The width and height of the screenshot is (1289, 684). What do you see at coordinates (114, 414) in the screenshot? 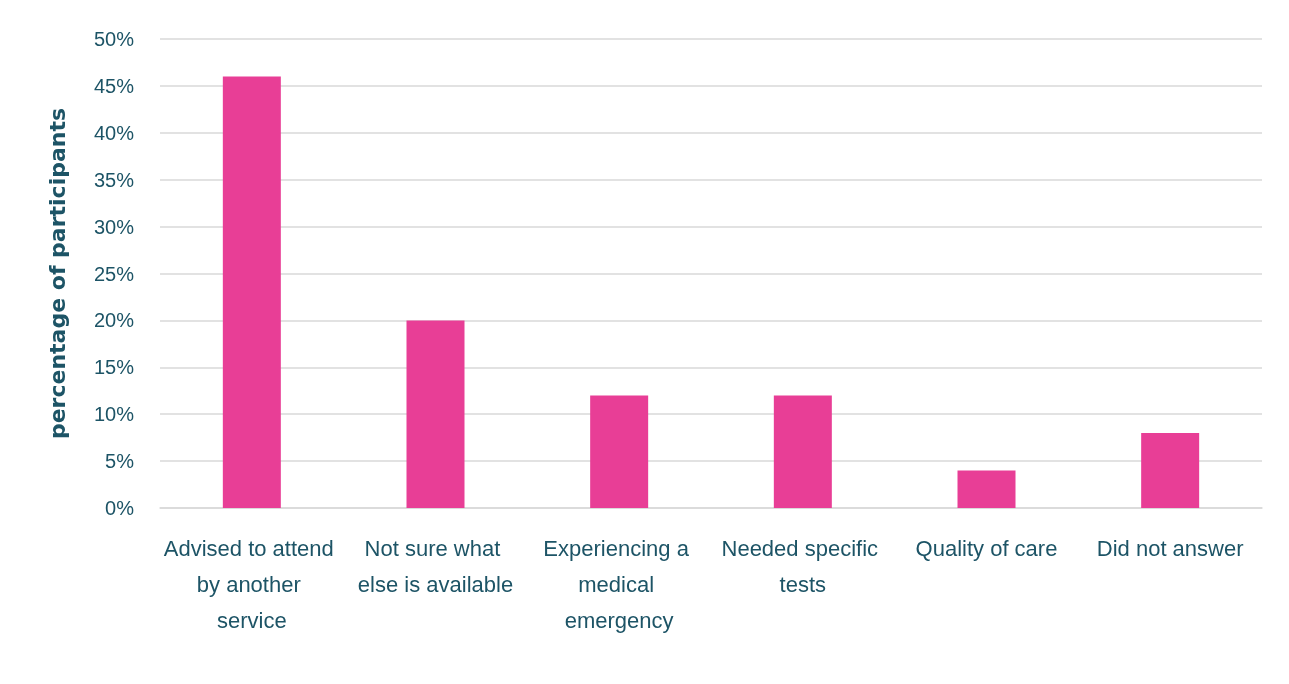
I see `y-tick-label: 10%` at bounding box center [114, 414].